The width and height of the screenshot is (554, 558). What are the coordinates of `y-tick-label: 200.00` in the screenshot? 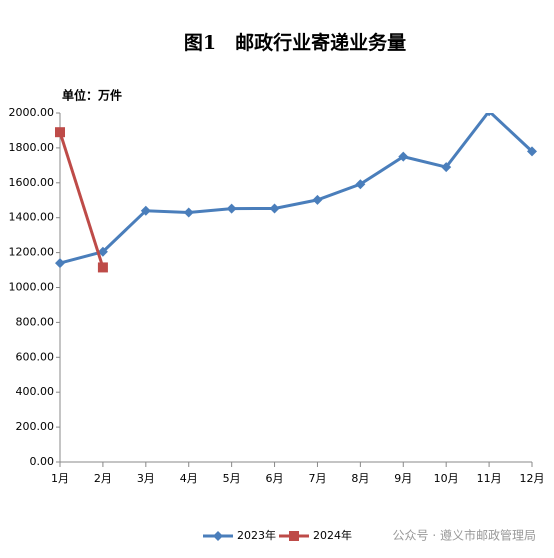 It's located at (35, 426).